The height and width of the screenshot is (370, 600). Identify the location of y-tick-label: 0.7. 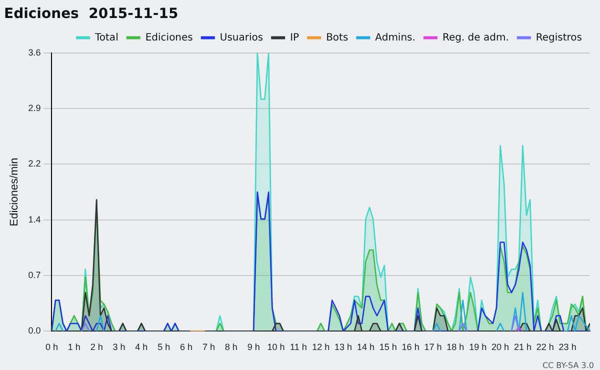
(34, 275).